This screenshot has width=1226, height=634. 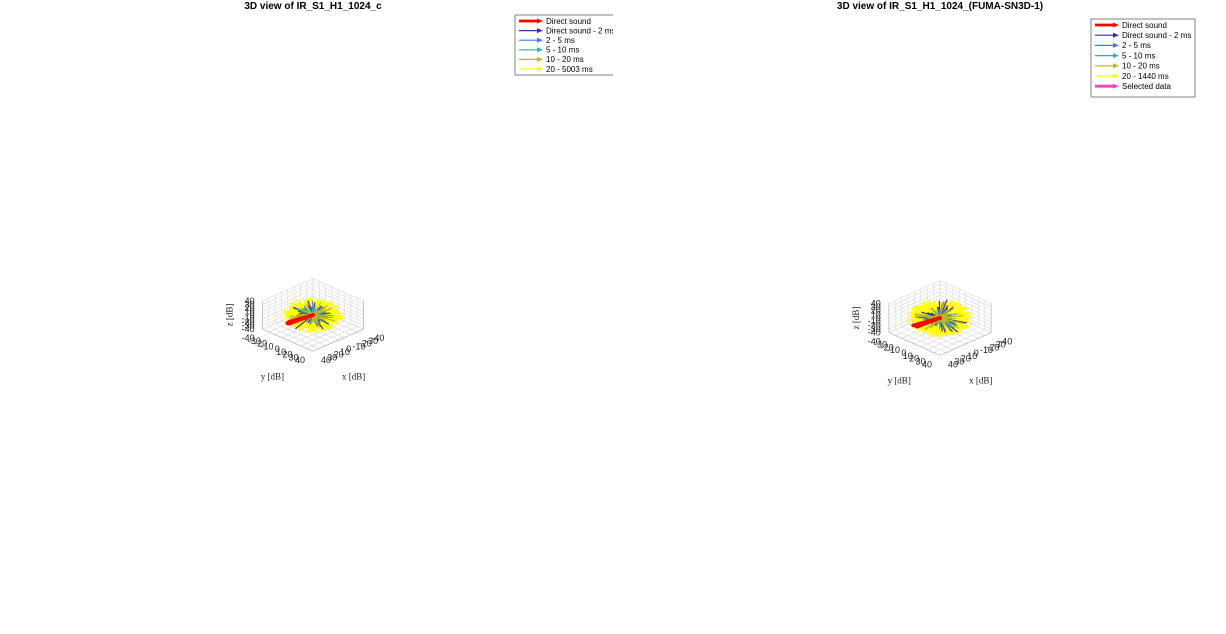 What do you see at coordinates (287, 355) in the screenshot?
I see `y-tick-label: 20` at bounding box center [287, 355].